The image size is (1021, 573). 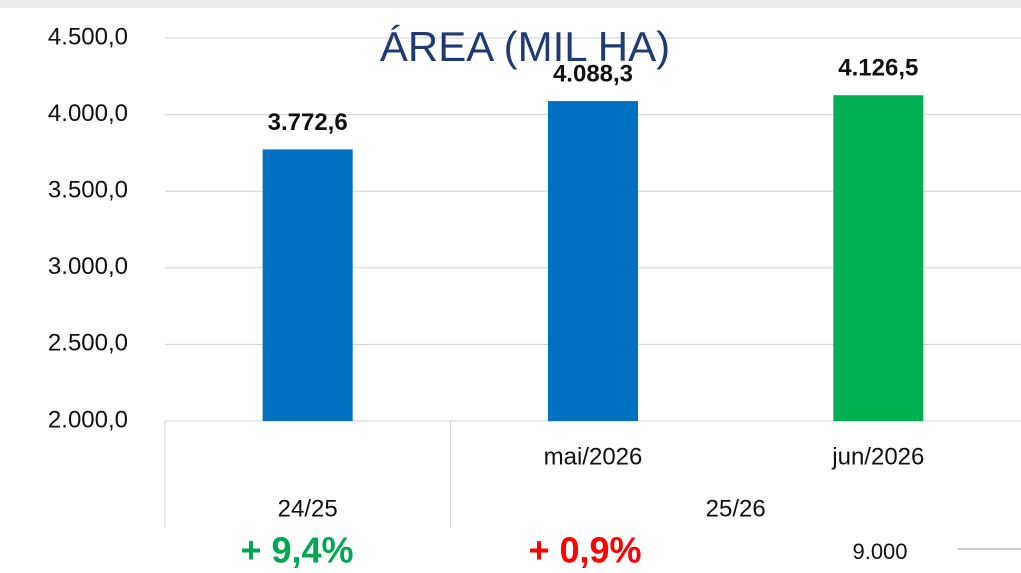 I want to click on chart-title: ÁREA (MIL HA), so click(x=525, y=46).